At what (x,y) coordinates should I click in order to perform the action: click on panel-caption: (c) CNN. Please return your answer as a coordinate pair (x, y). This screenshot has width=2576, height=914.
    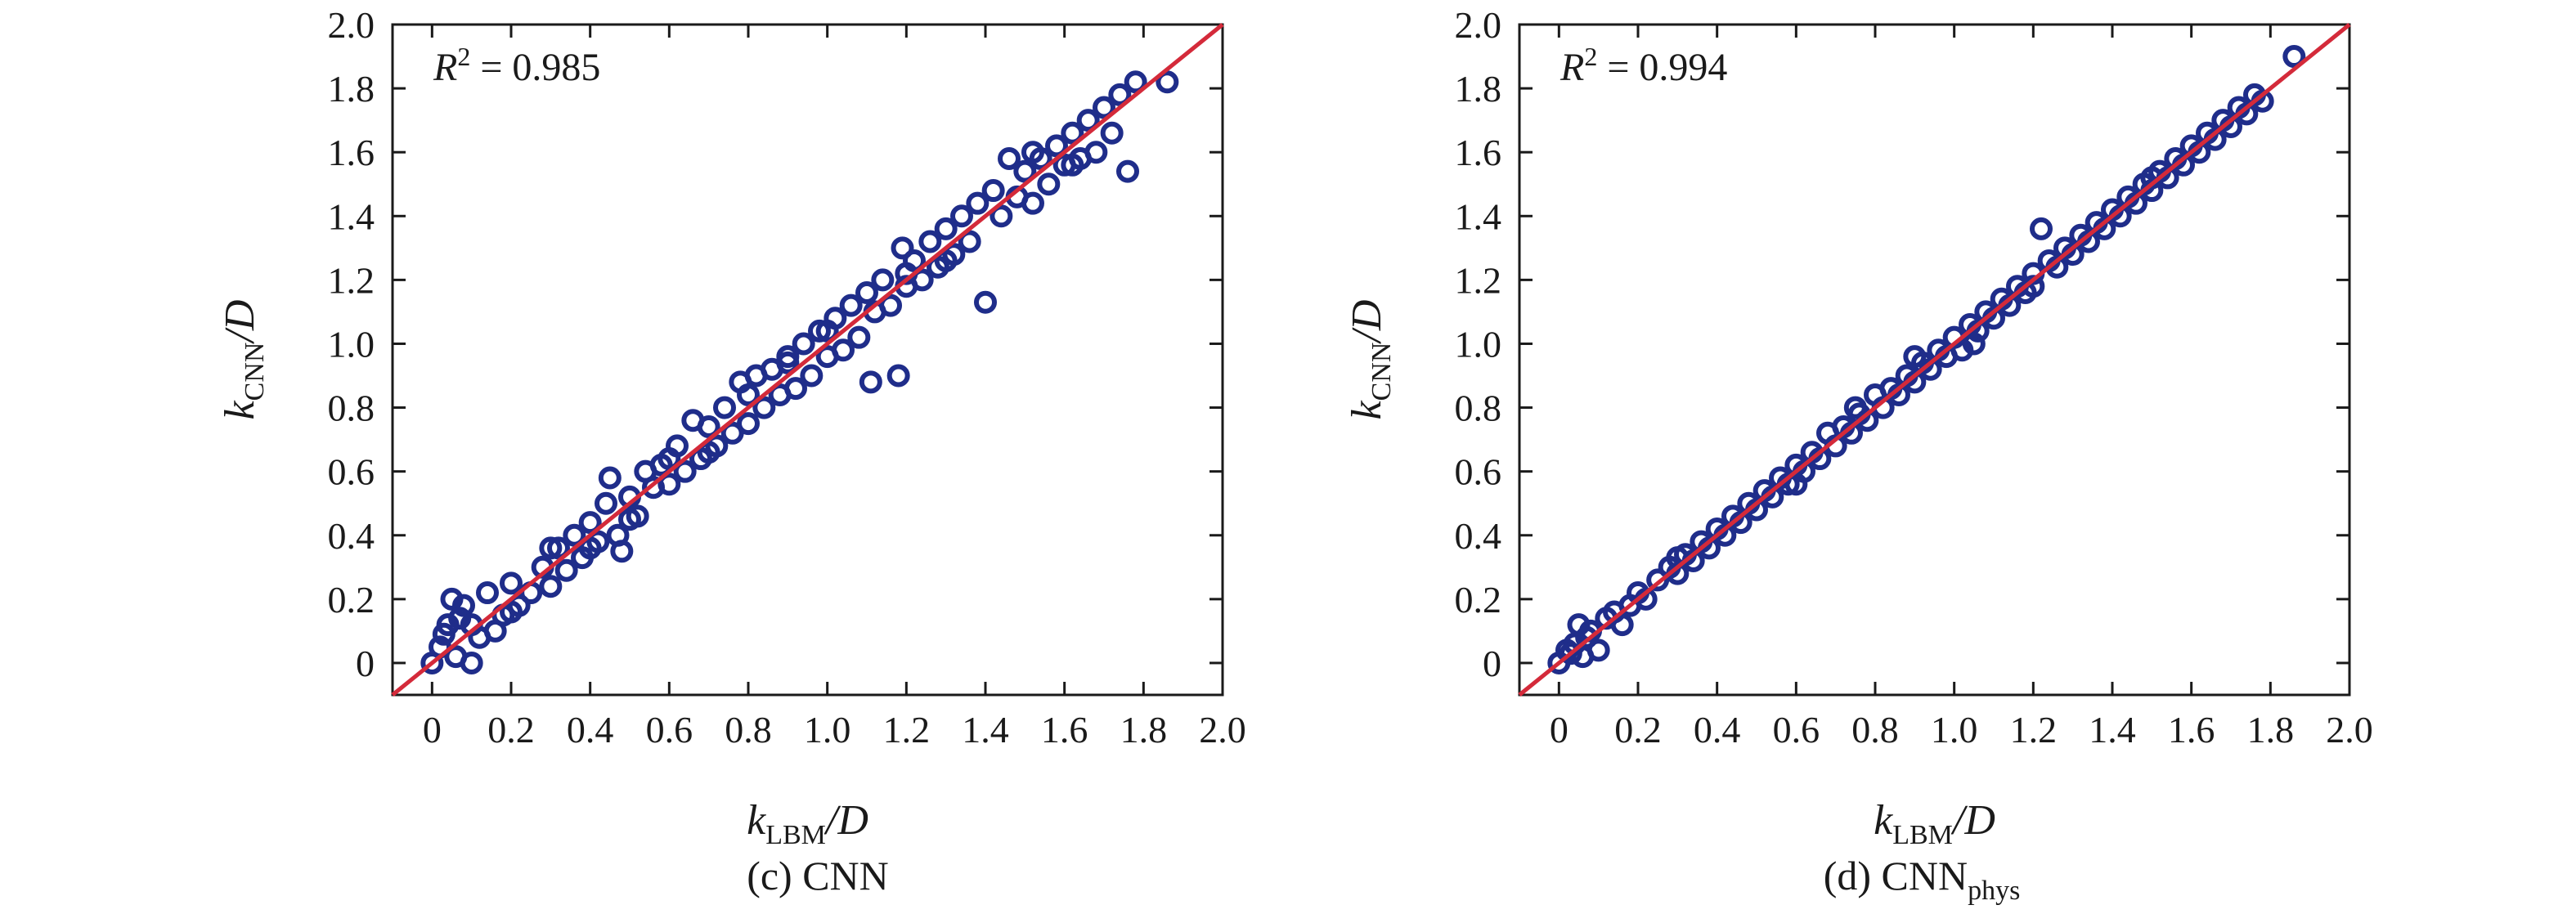
    Looking at the image, I should click on (818, 875).